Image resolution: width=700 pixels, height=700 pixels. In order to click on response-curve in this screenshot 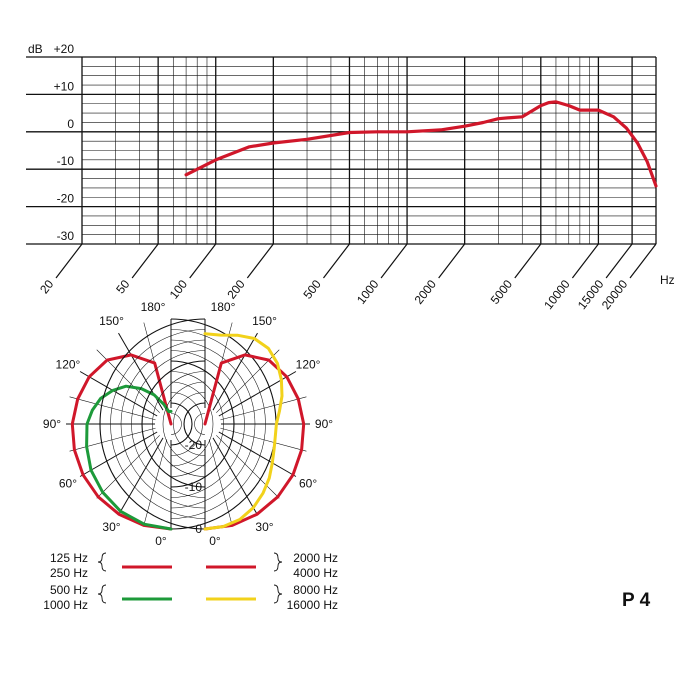, I will do `click(421, 144)`.